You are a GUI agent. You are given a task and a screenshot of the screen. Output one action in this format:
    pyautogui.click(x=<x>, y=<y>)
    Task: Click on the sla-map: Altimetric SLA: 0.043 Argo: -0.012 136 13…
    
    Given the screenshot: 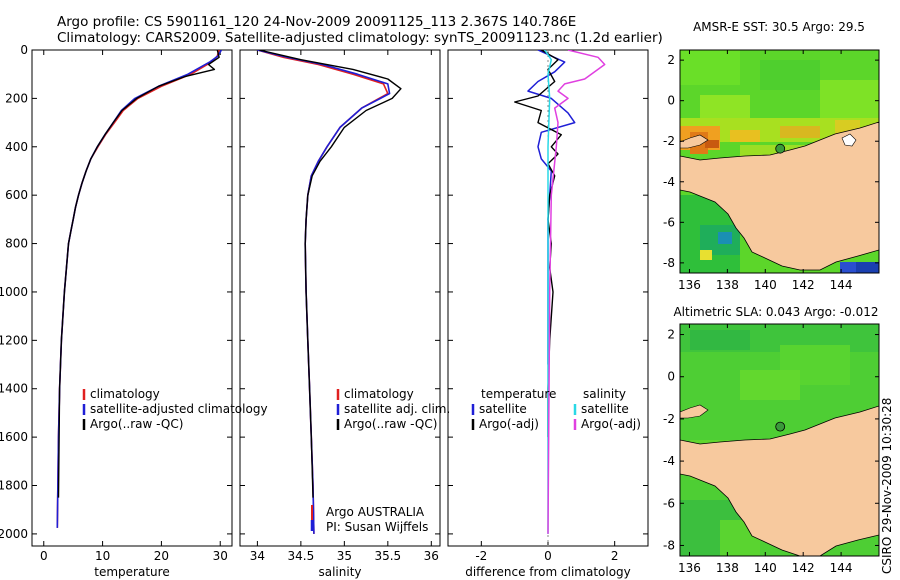 What is the action you would take?
    pyautogui.click(x=771, y=440)
    